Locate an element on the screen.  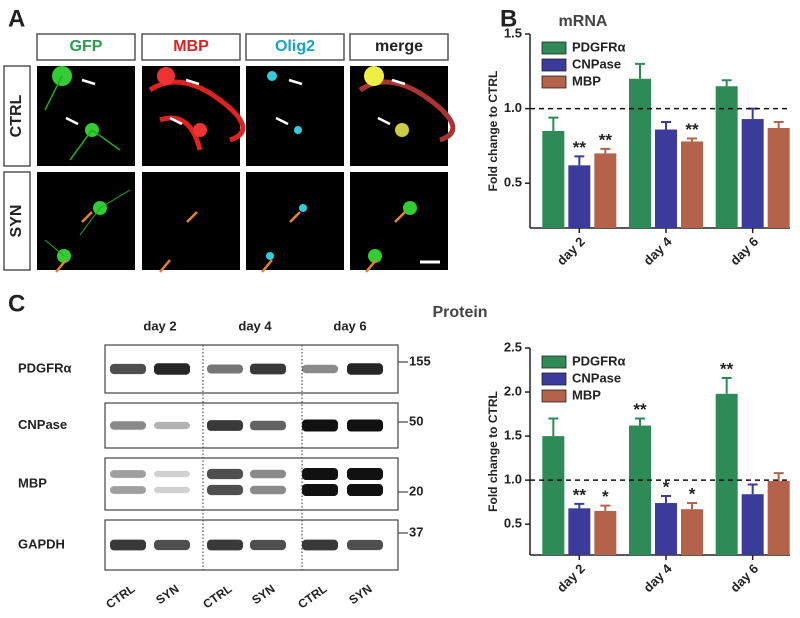
row-header: CTRL is located at coordinates (16, 115).